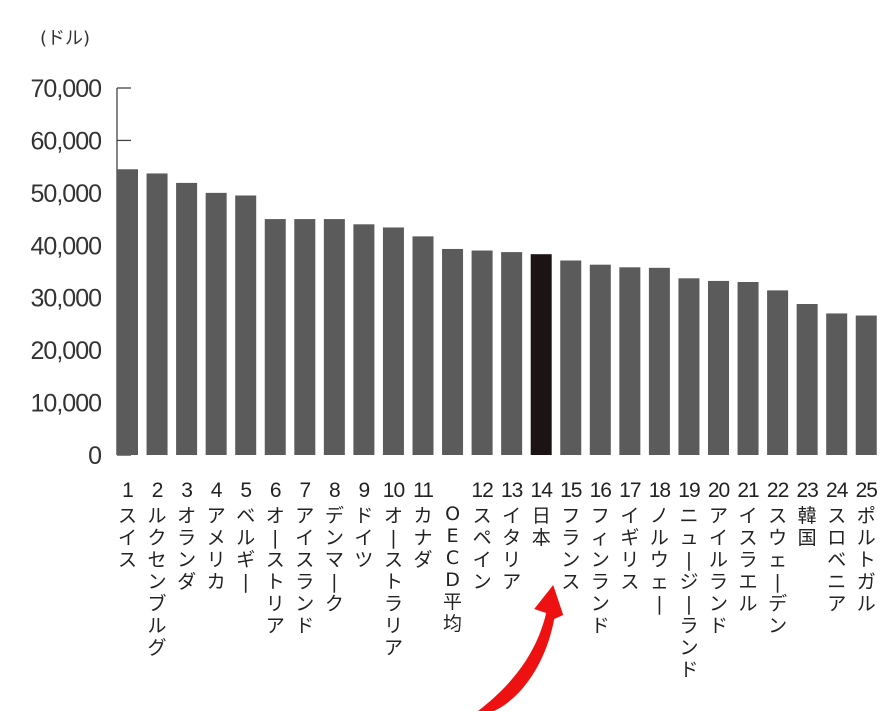  Describe the element at coordinates (157, 490) in the screenshot. I see `x-rank-label: 2` at that location.